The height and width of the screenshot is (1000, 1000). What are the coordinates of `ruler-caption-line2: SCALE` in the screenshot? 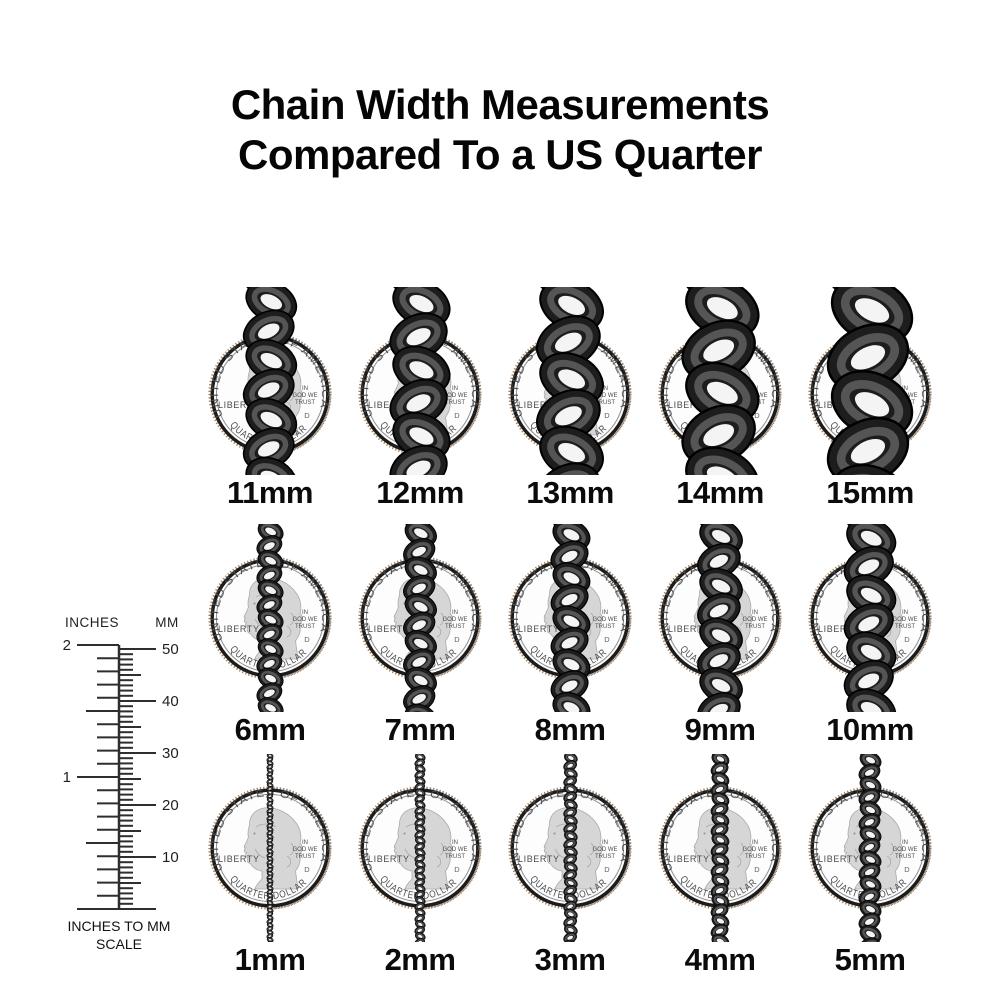 It's located at (119, 944).